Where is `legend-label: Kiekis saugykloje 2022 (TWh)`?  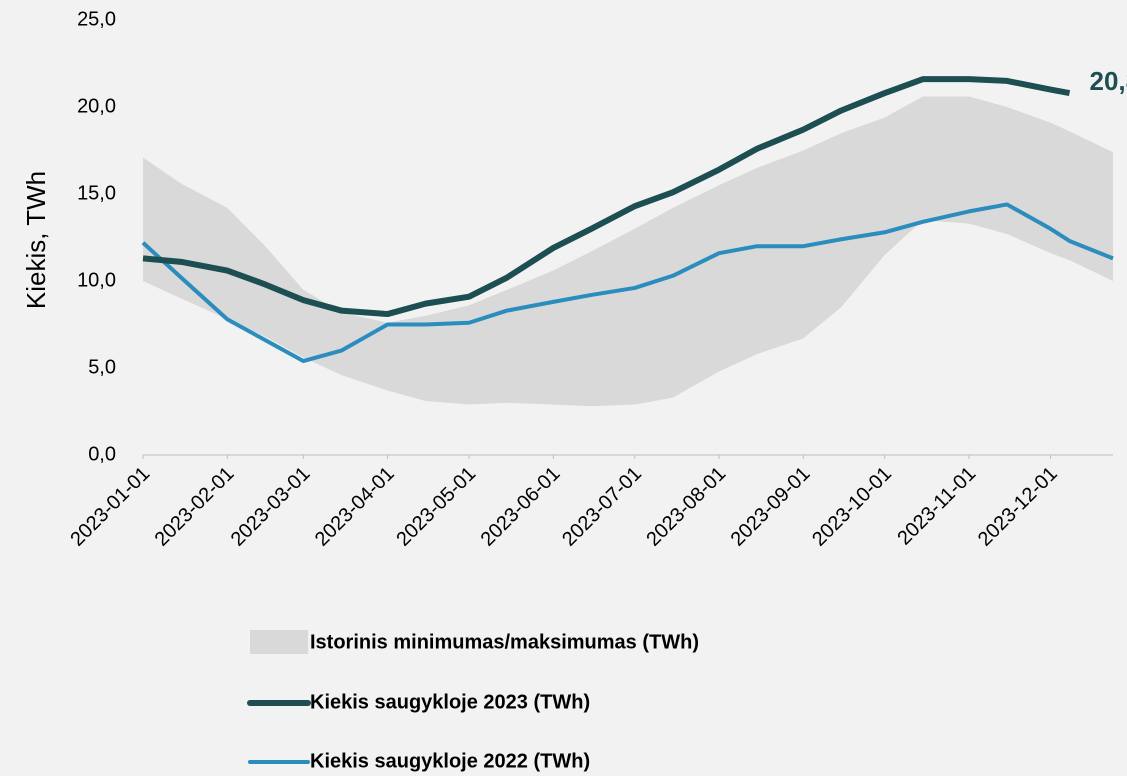 legend-label: Kiekis saugykloje 2022 (TWh) is located at coordinates (450, 761).